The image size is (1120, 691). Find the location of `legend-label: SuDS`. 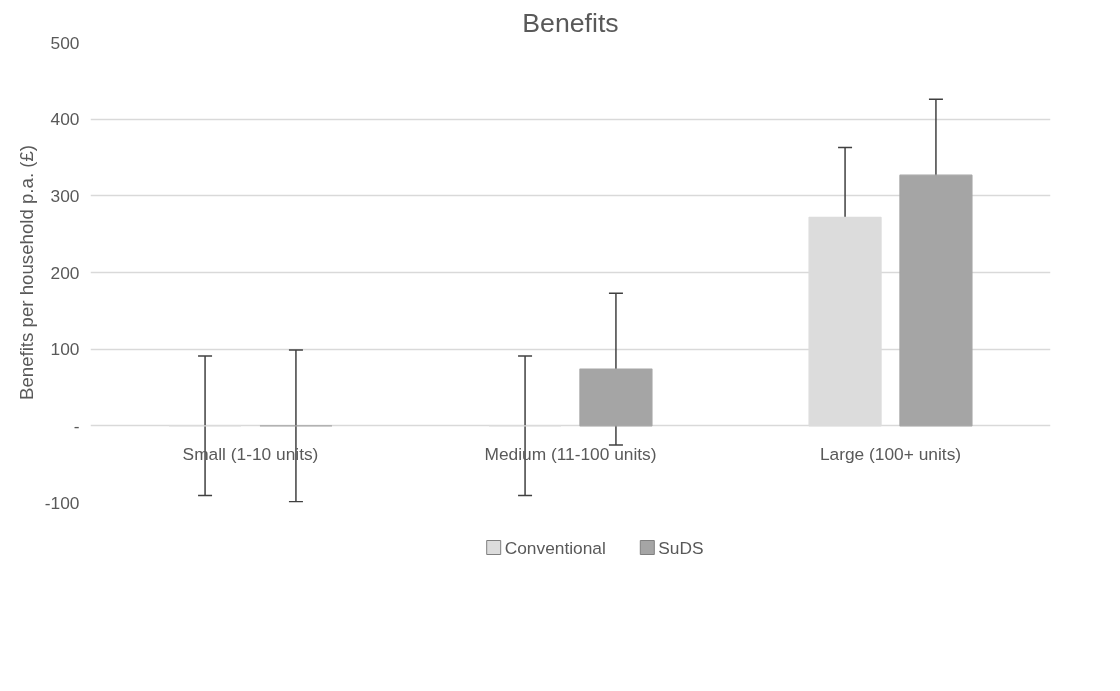

legend-label: SuDS is located at coordinates (681, 547).